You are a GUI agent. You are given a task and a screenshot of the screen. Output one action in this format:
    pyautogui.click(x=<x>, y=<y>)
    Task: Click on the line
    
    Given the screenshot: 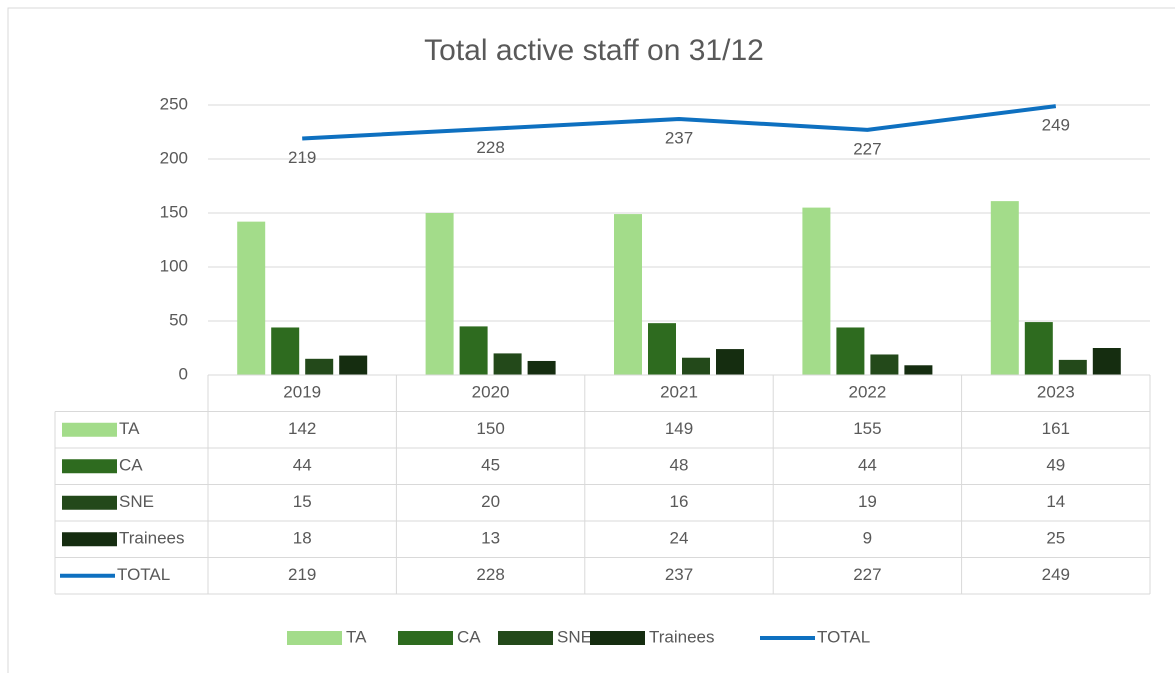 What is the action you would take?
    pyautogui.click(x=679, y=122)
    